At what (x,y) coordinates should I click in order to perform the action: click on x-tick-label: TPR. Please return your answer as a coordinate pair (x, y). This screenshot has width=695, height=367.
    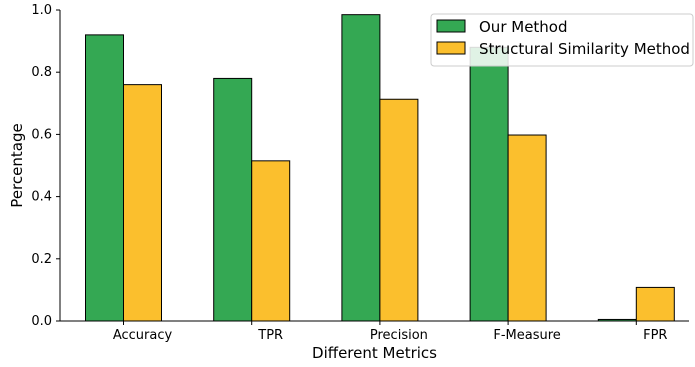
    Looking at the image, I should click on (270, 335).